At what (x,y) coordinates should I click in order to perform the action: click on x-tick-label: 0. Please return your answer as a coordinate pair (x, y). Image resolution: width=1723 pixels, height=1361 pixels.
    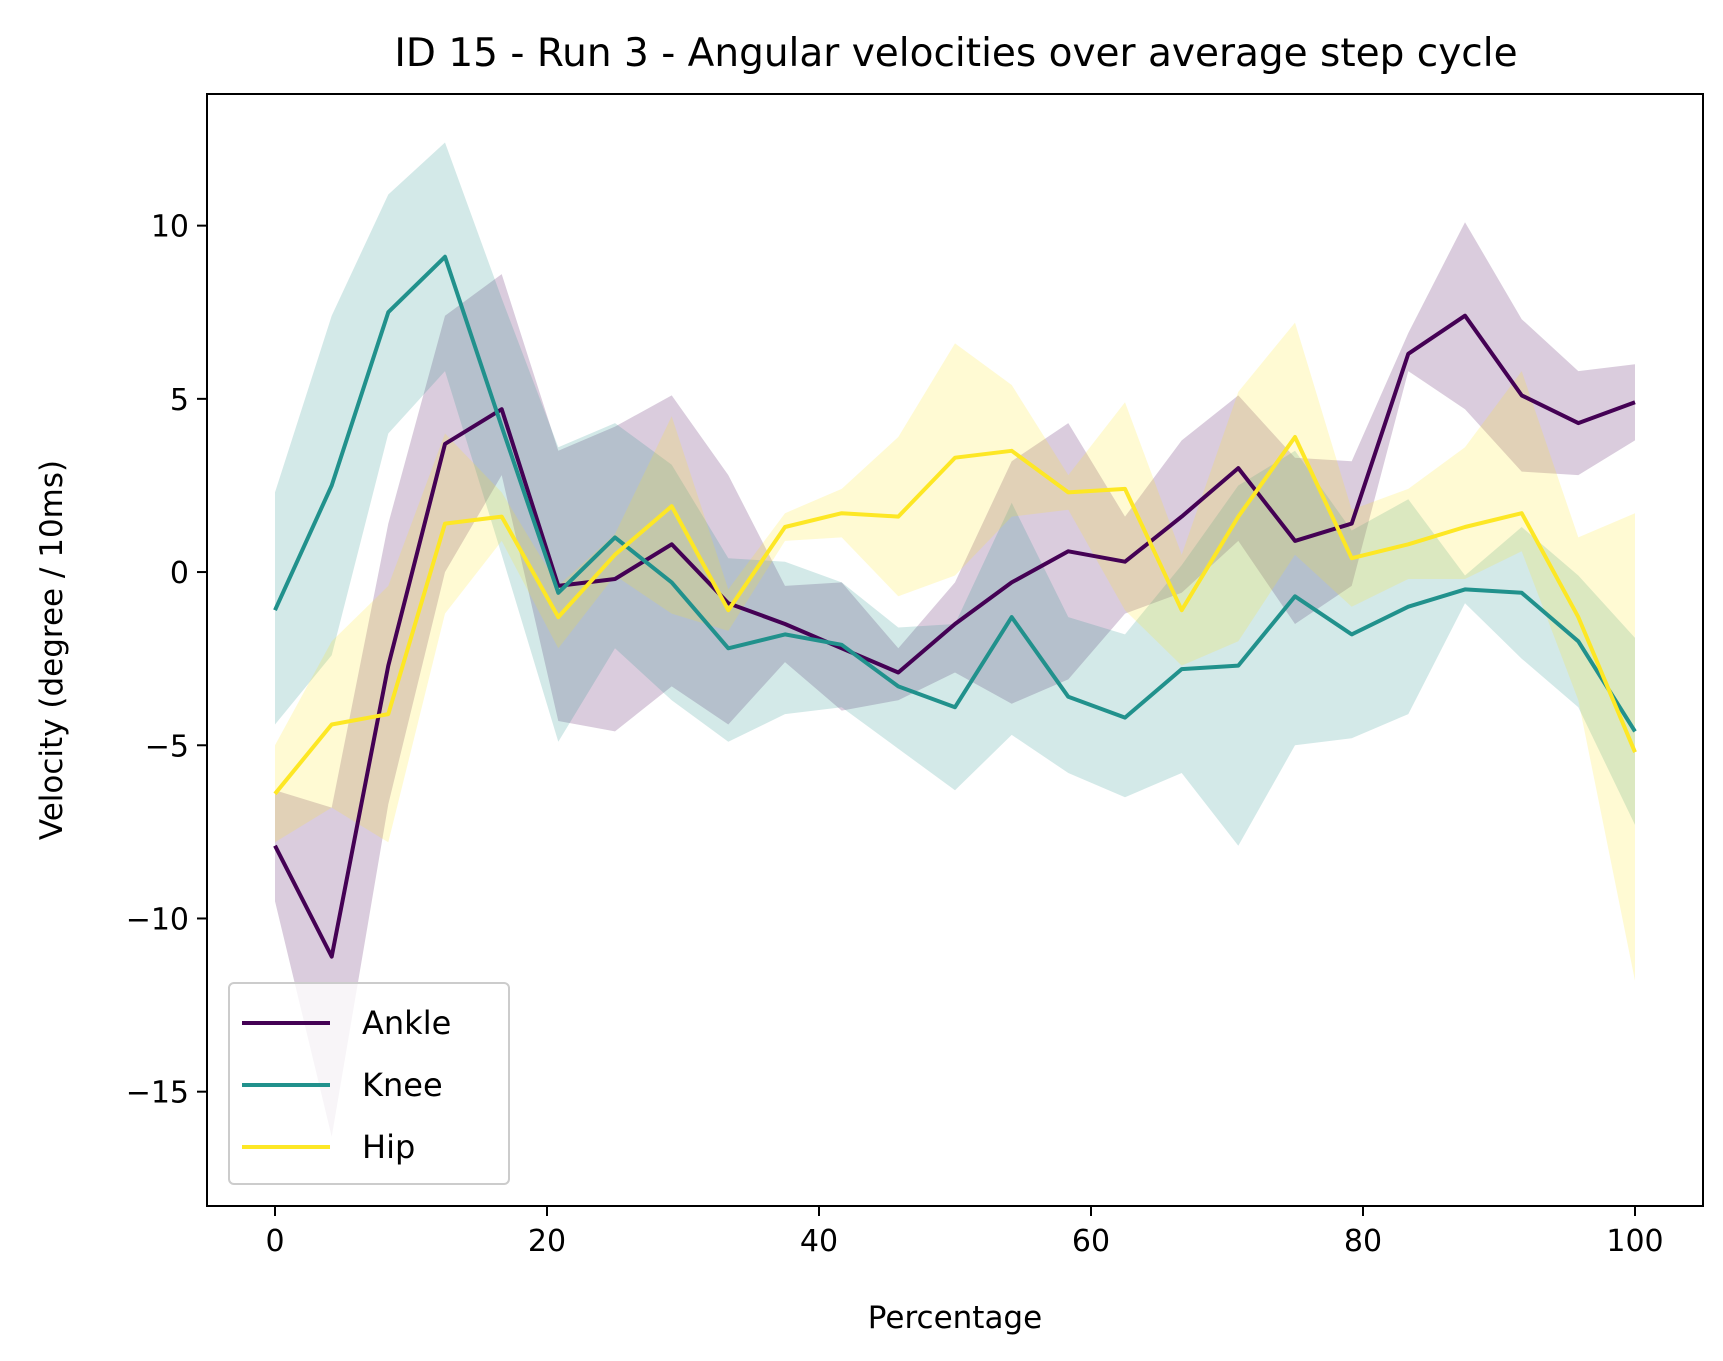
    Looking at the image, I should click on (274, 1241).